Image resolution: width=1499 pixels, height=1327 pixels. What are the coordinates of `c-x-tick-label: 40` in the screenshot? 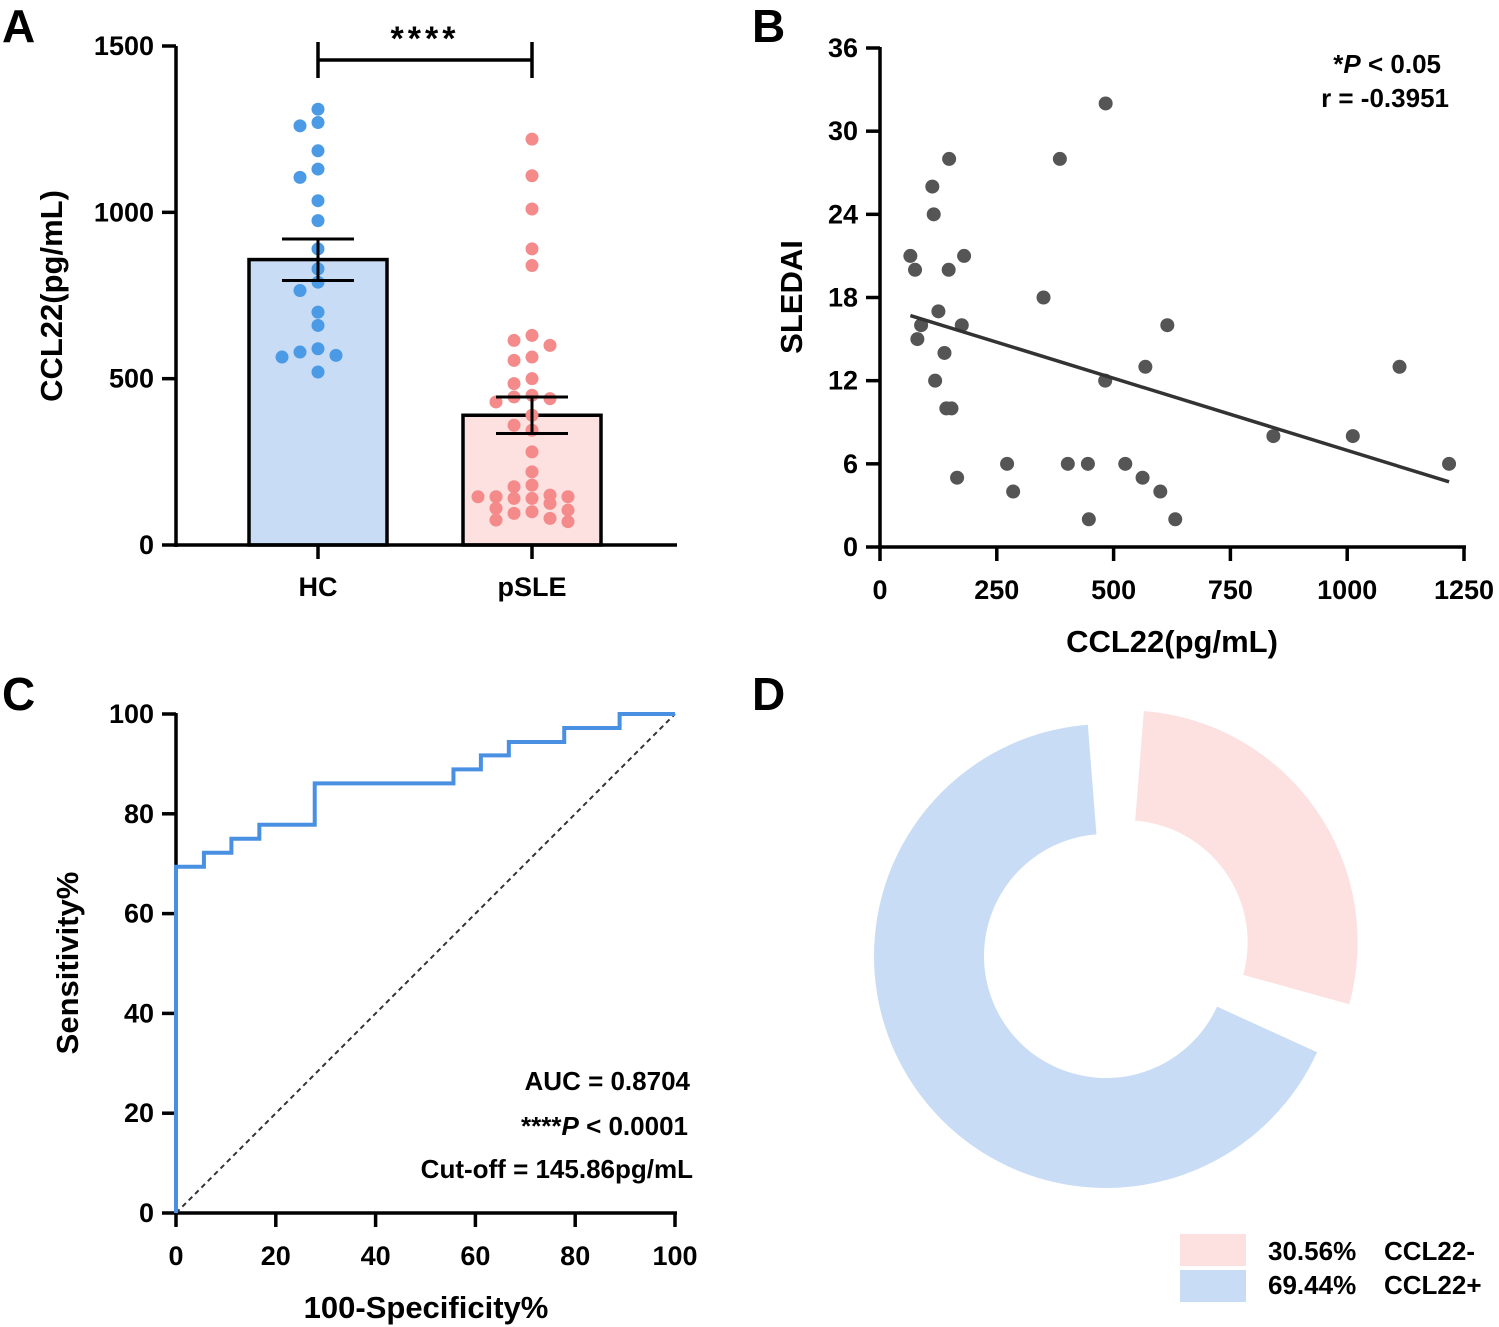 It's located at (376, 1256).